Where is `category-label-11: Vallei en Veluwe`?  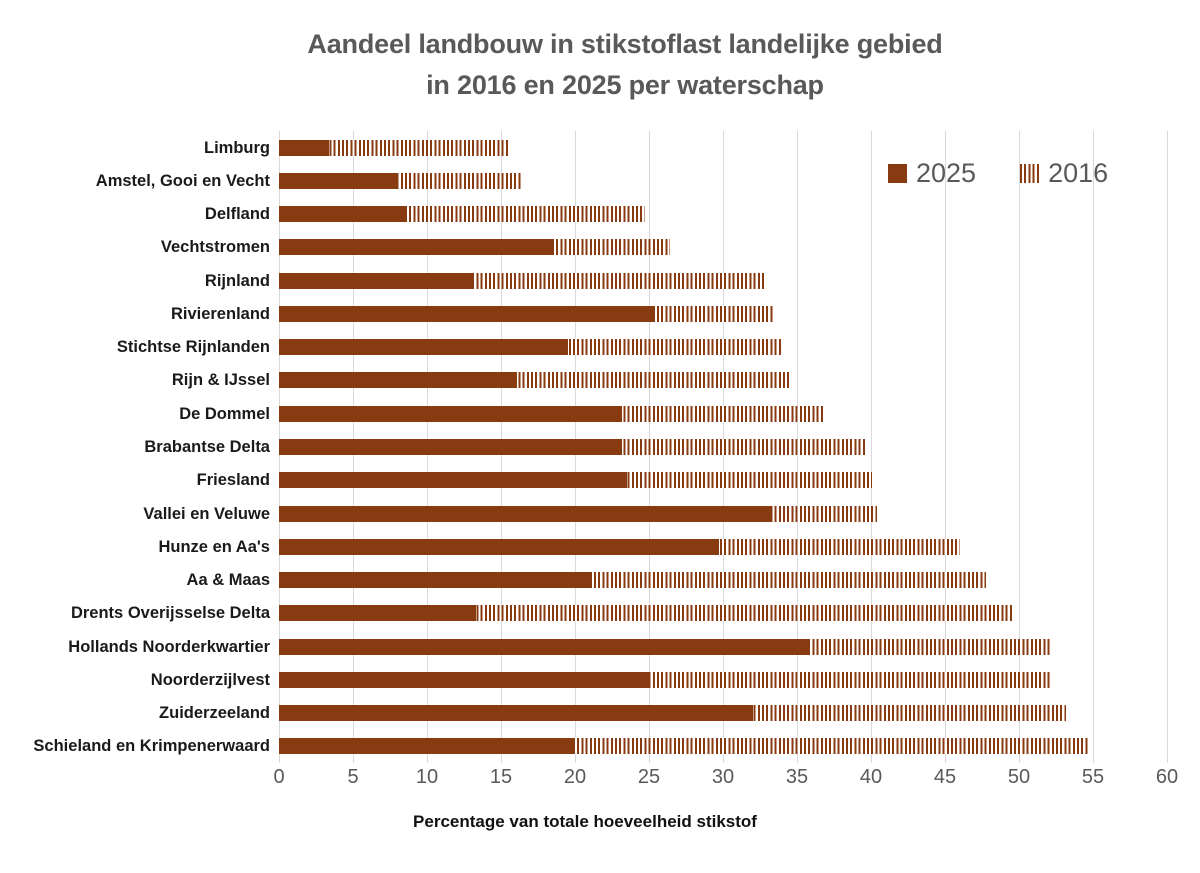
category-label-11: Vallei en Veluwe is located at coordinates (206, 513).